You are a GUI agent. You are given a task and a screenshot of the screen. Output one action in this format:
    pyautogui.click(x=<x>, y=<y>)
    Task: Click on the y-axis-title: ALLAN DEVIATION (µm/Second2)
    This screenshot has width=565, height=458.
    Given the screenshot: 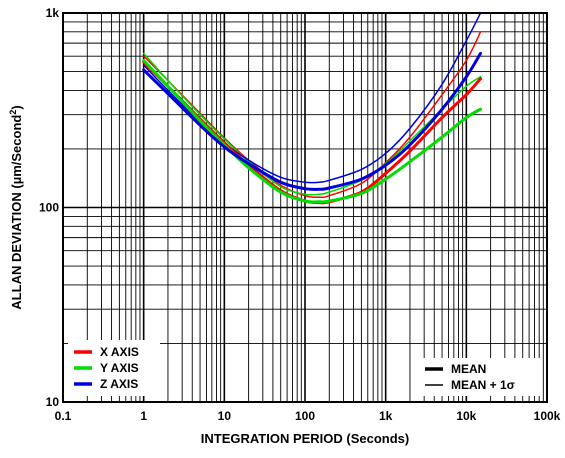 What is the action you would take?
    pyautogui.click(x=16, y=207)
    